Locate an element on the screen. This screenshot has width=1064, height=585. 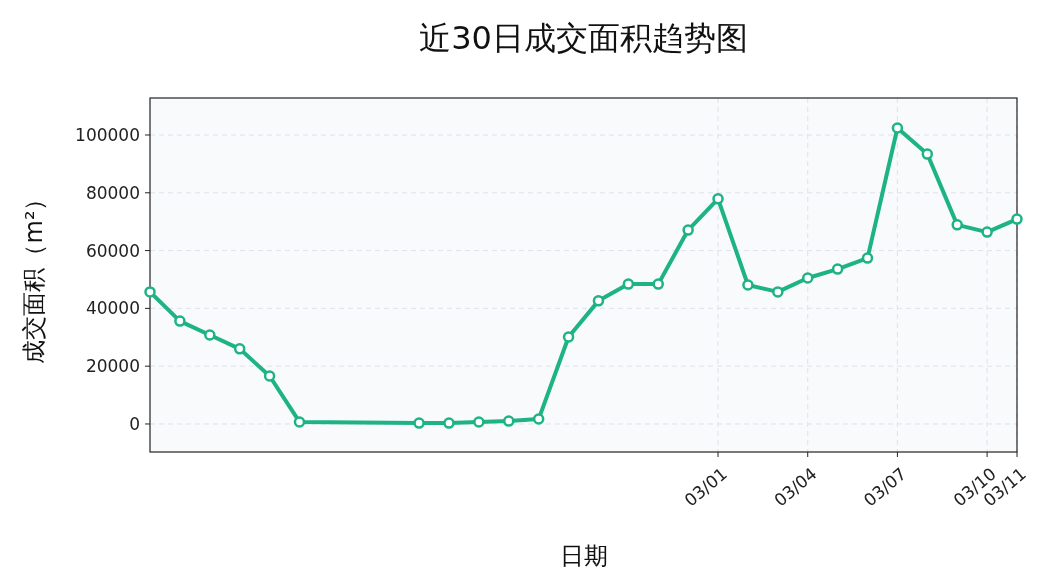
x-axis-title: 日期 is located at coordinates (583, 556).